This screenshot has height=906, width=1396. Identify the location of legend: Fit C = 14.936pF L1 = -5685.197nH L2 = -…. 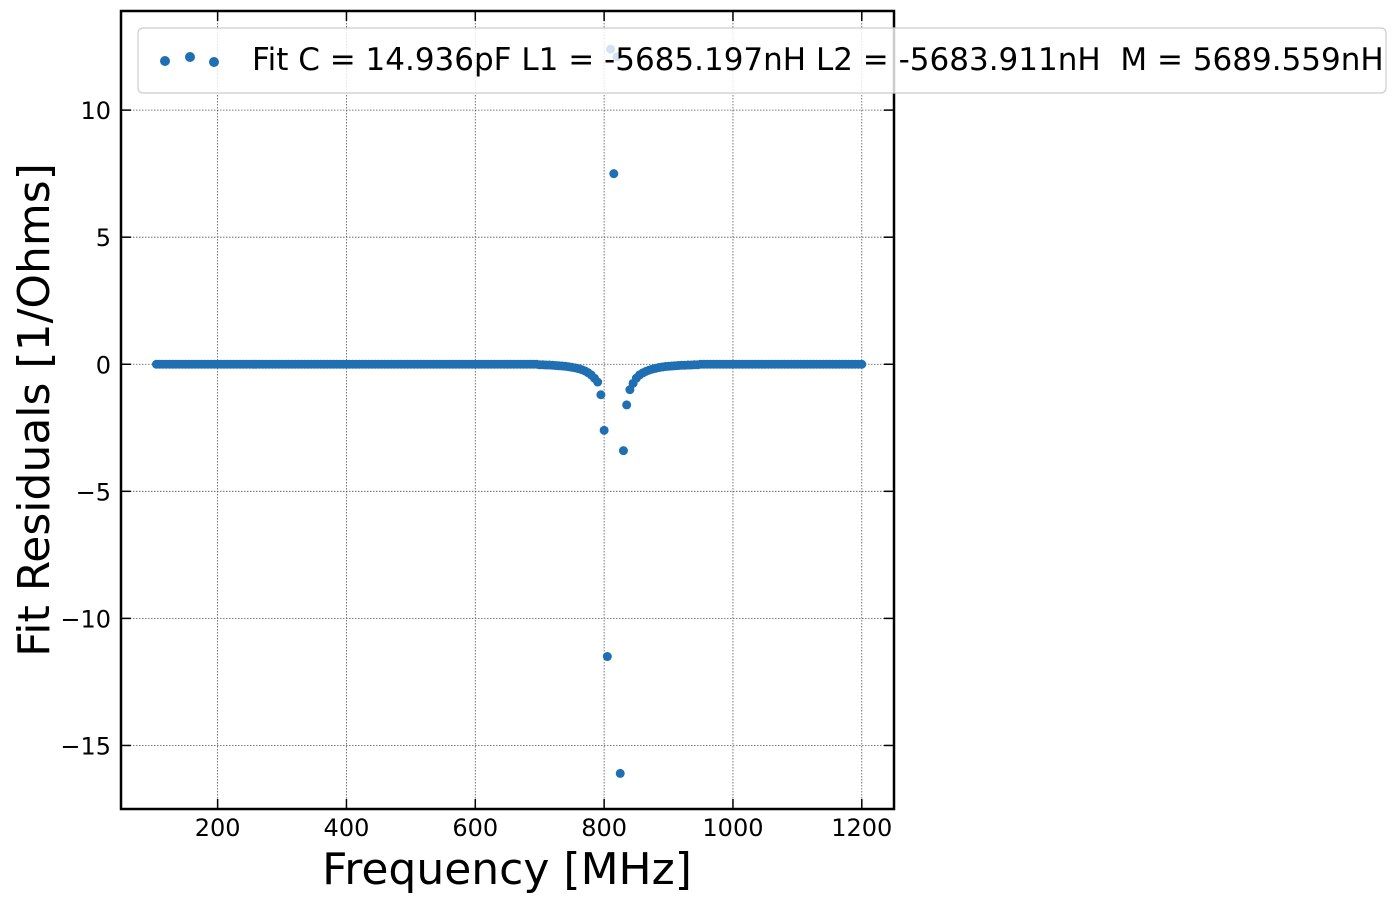
(762, 60).